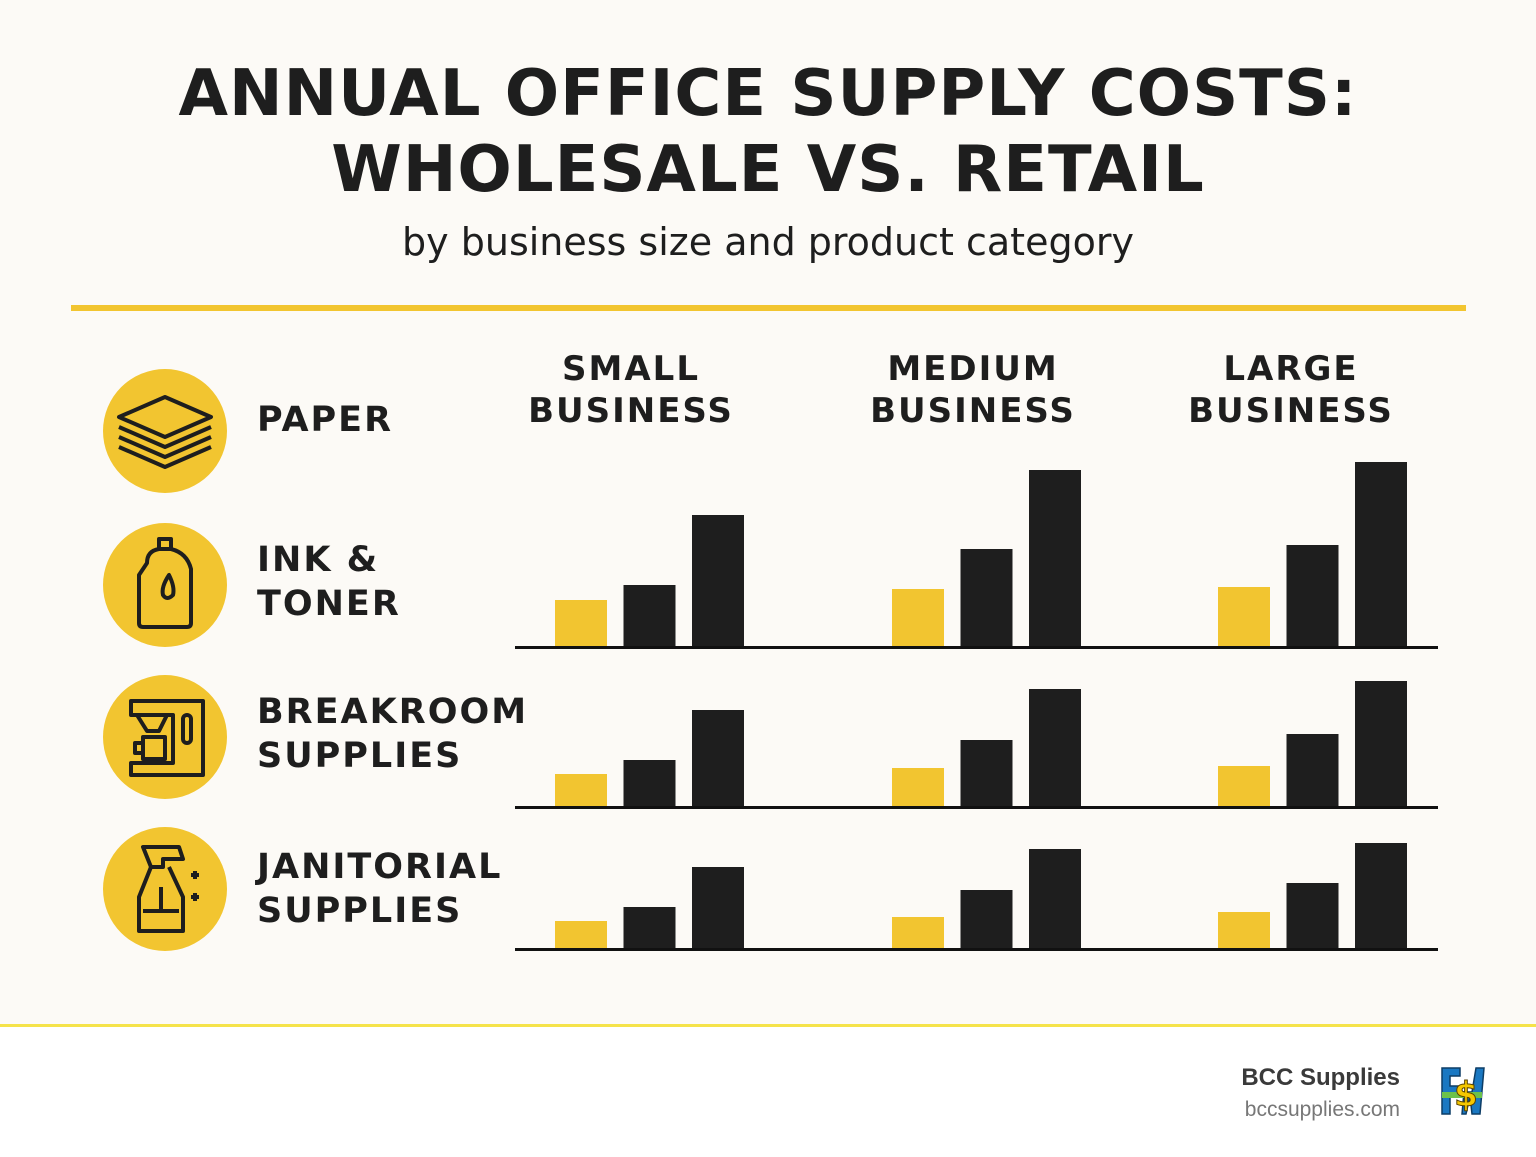 Image resolution: width=1536 pixels, height=1157 pixels. What do you see at coordinates (768, 1090) in the screenshot?
I see `footer` at bounding box center [768, 1090].